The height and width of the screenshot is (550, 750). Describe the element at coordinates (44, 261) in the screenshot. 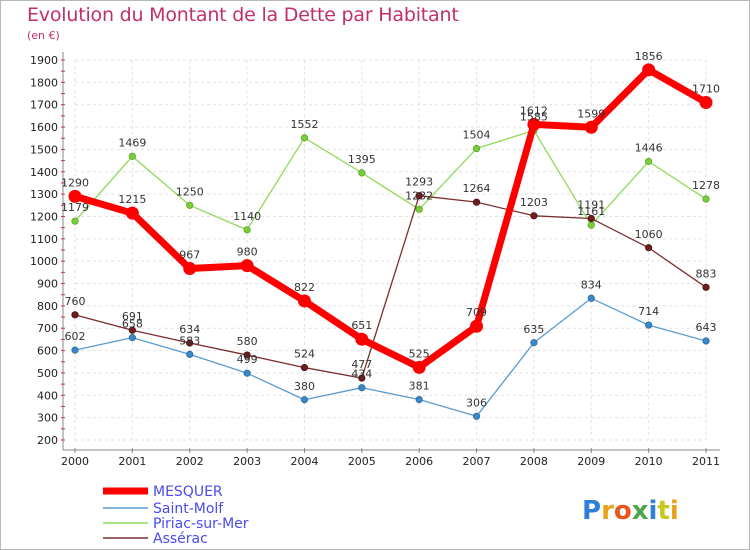

I see `y-tick-label: 1000` at that location.